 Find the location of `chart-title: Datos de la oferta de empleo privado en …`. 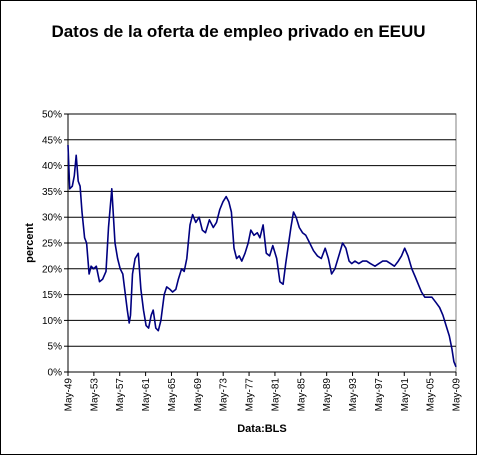

chart-title: Datos de la oferta de empleo privado en … is located at coordinates (238, 31).